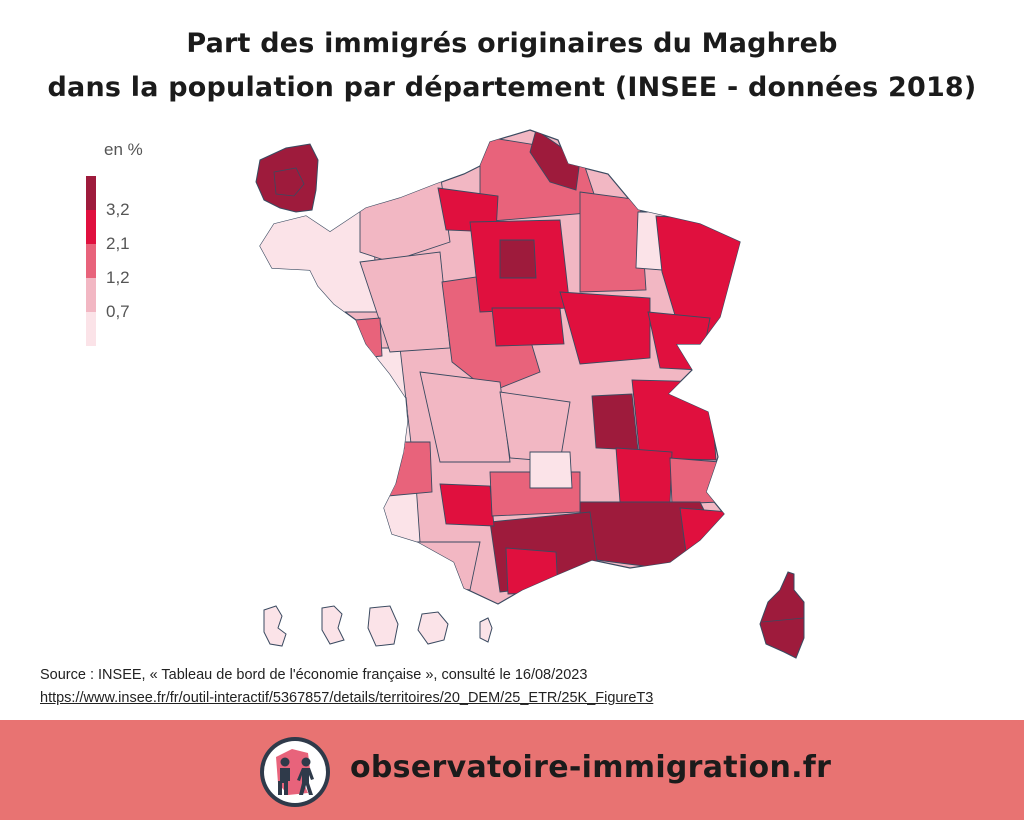  What do you see at coordinates (333, 625) in the screenshot?
I see `martinique` at bounding box center [333, 625].